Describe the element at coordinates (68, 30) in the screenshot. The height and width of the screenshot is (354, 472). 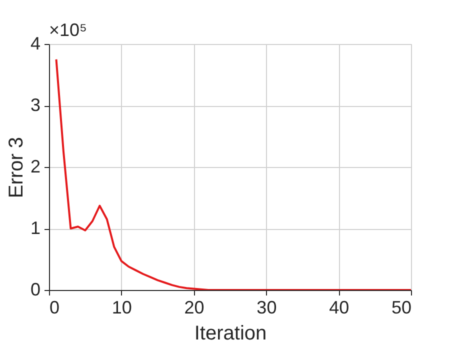
I see `text: ×10⁵` at that location.